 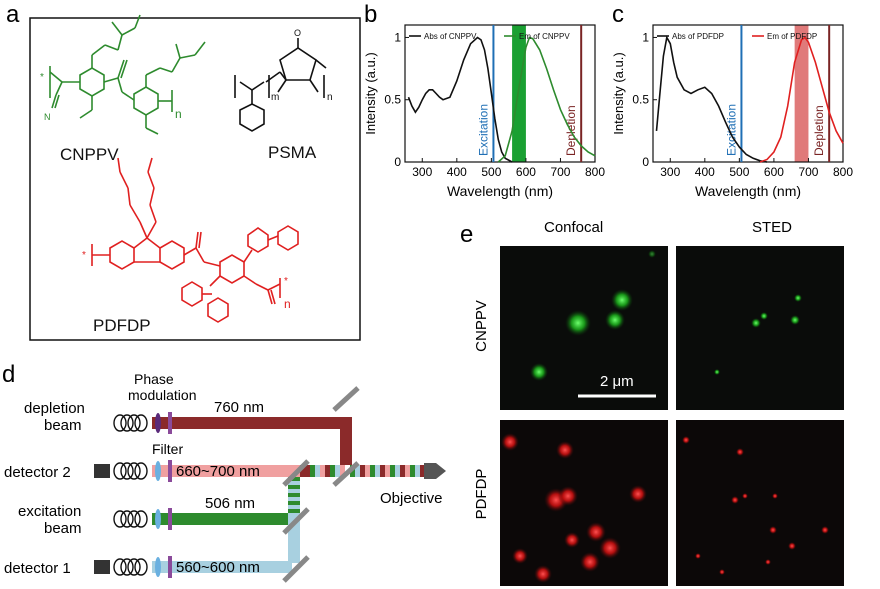 I want to click on legend-entry: Em of PDFDP, so click(x=792, y=36).